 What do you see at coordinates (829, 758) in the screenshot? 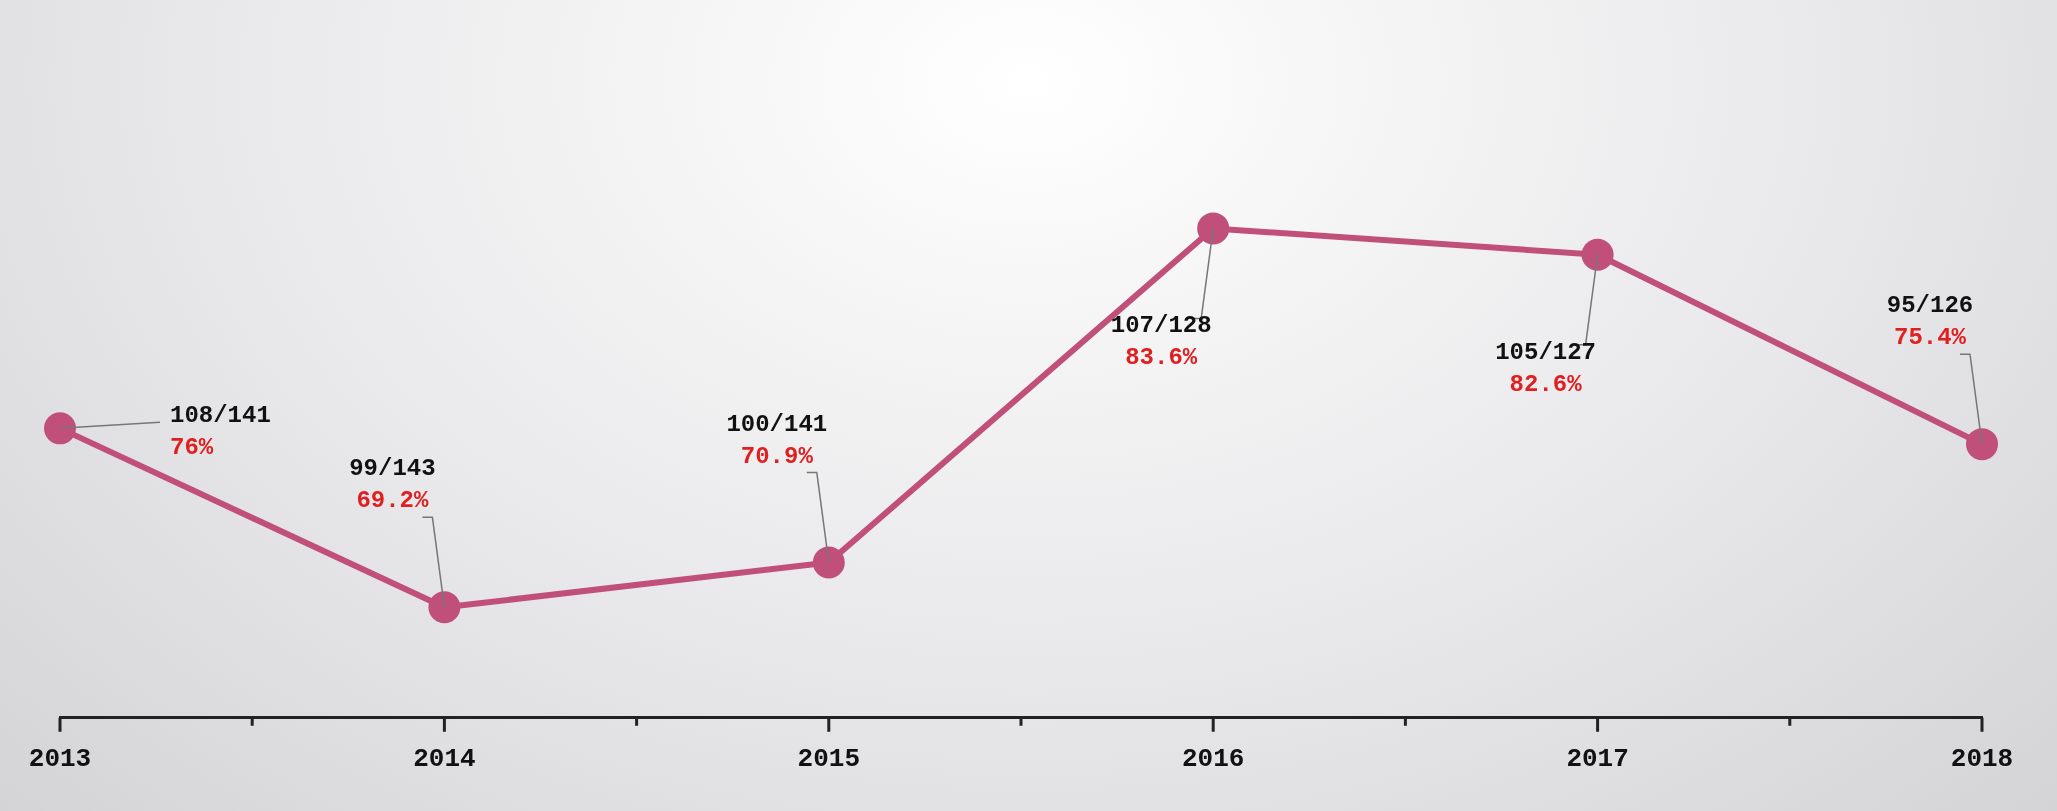
I see `x-tick-label: 2015` at bounding box center [829, 758].